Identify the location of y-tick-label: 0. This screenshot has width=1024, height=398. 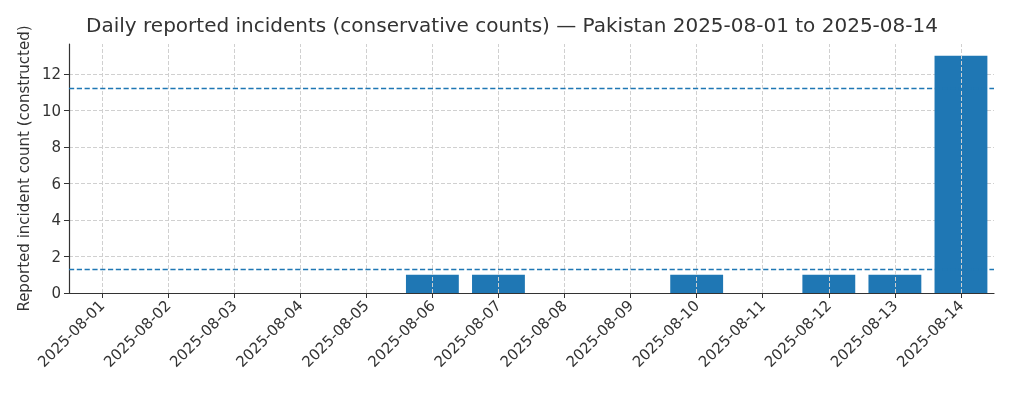
(56, 293).